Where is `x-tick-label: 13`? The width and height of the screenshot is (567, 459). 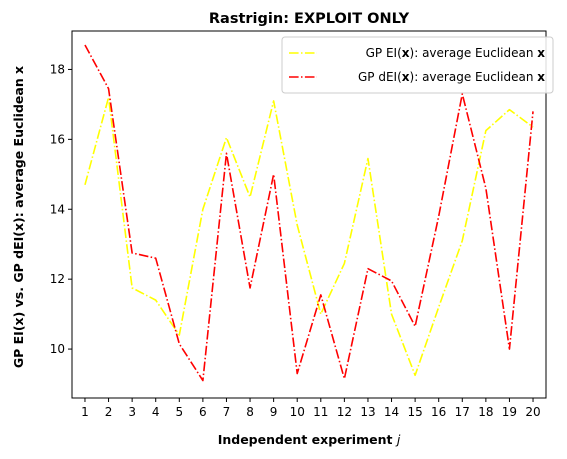 x-tick-label: 13 is located at coordinates (367, 412).